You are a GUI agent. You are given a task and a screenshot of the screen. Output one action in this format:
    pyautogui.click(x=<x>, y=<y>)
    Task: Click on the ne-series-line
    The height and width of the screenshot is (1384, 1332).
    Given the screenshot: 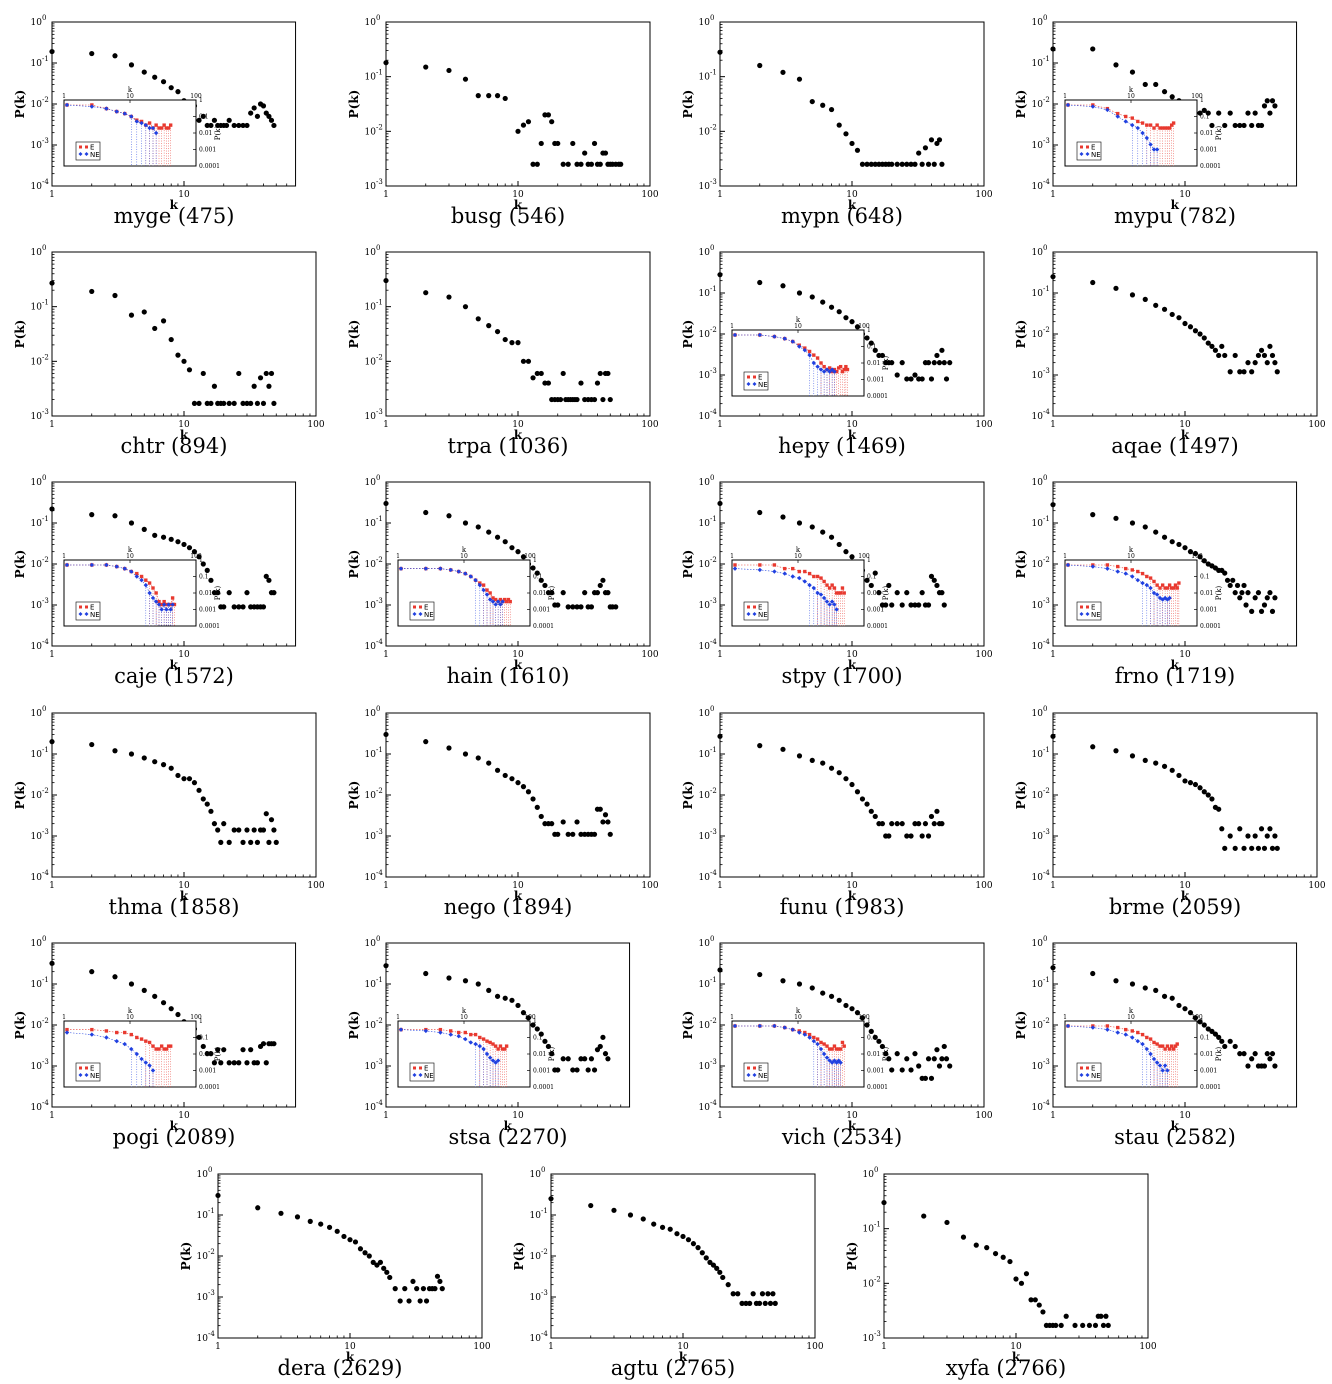 What is the action you would take?
    pyautogui.click(x=452, y=586)
    